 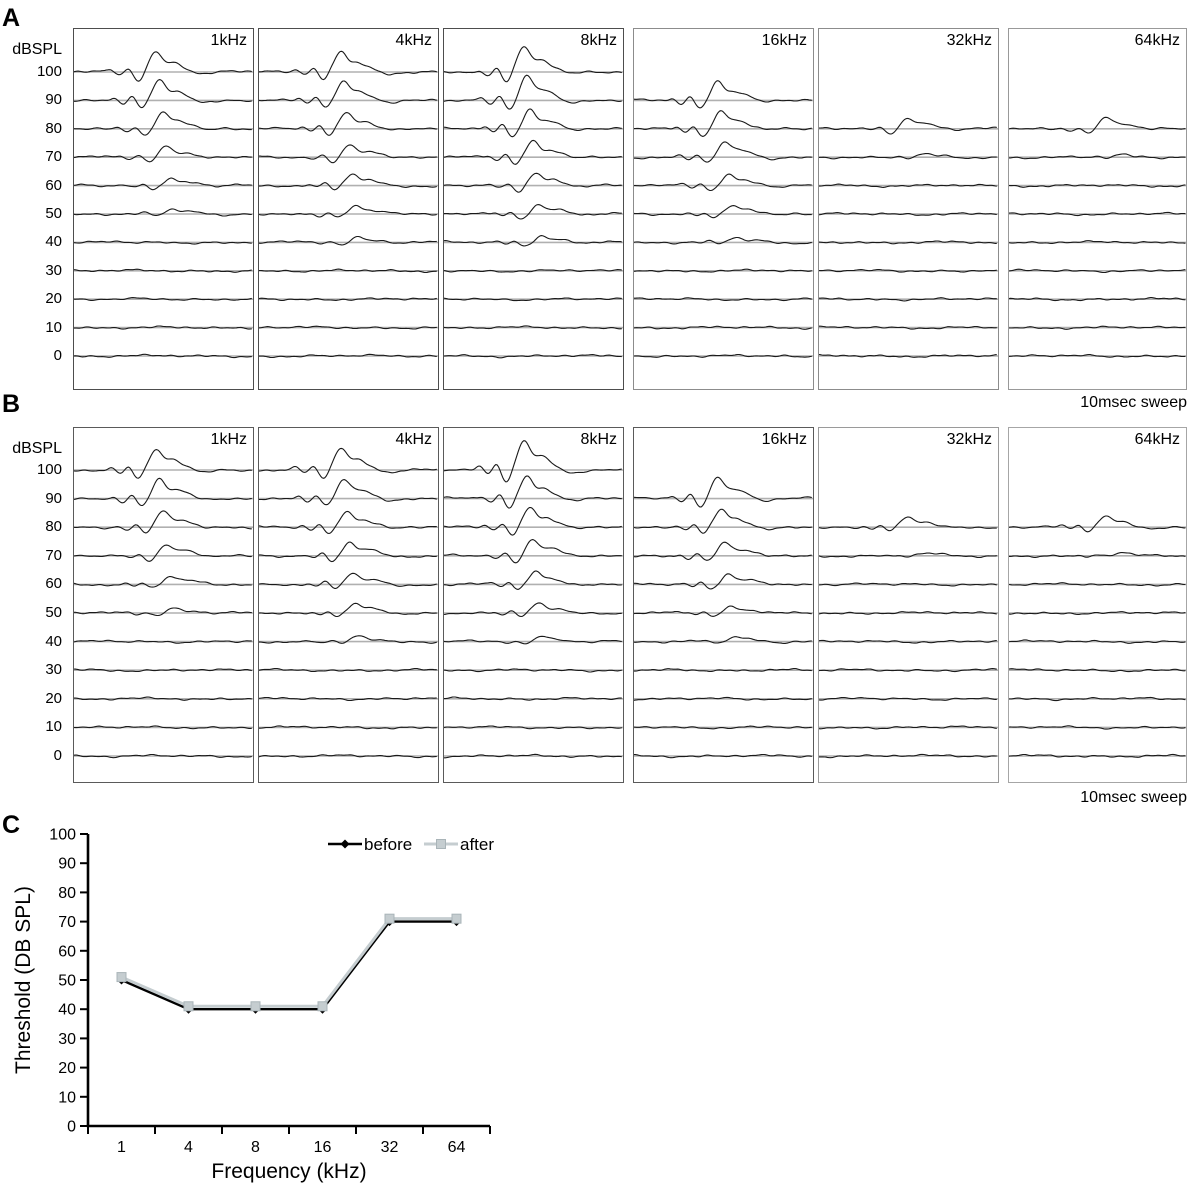 I want to click on c-x-tick-label: 16, so click(x=323, y=1147).